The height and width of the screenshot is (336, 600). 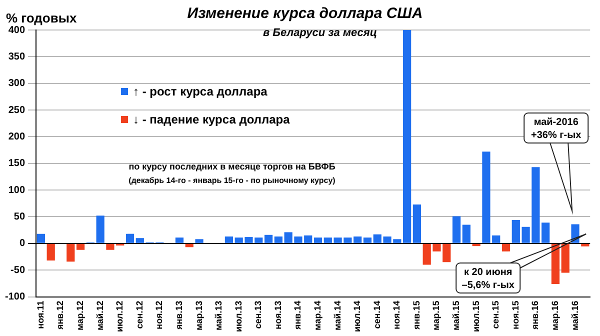 What do you see at coordinates (297, 315) in the screenshot?
I see `x-tick-label: янв.14` at bounding box center [297, 315].